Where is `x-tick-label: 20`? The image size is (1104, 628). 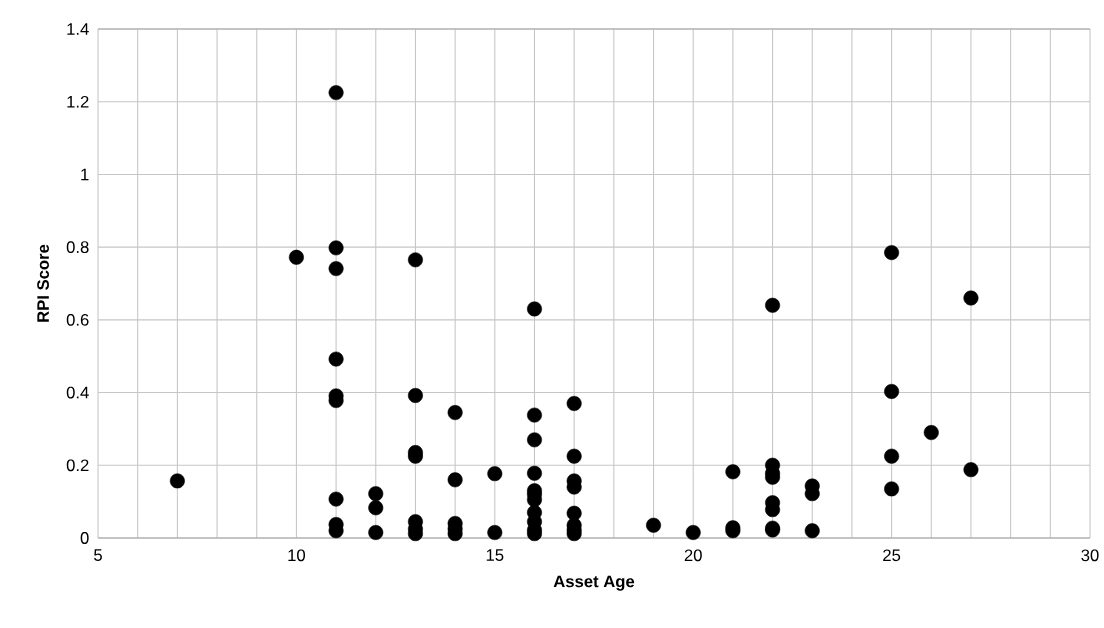 x-tick-label: 20 is located at coordinates (693, 555).